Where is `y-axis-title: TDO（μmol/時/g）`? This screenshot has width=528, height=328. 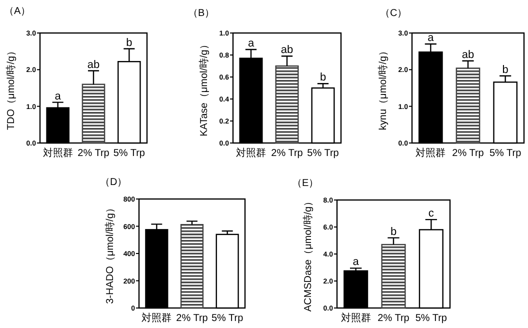
y-axis-title: TDO（μmol/時/g） is located at coordinates (11, 88).